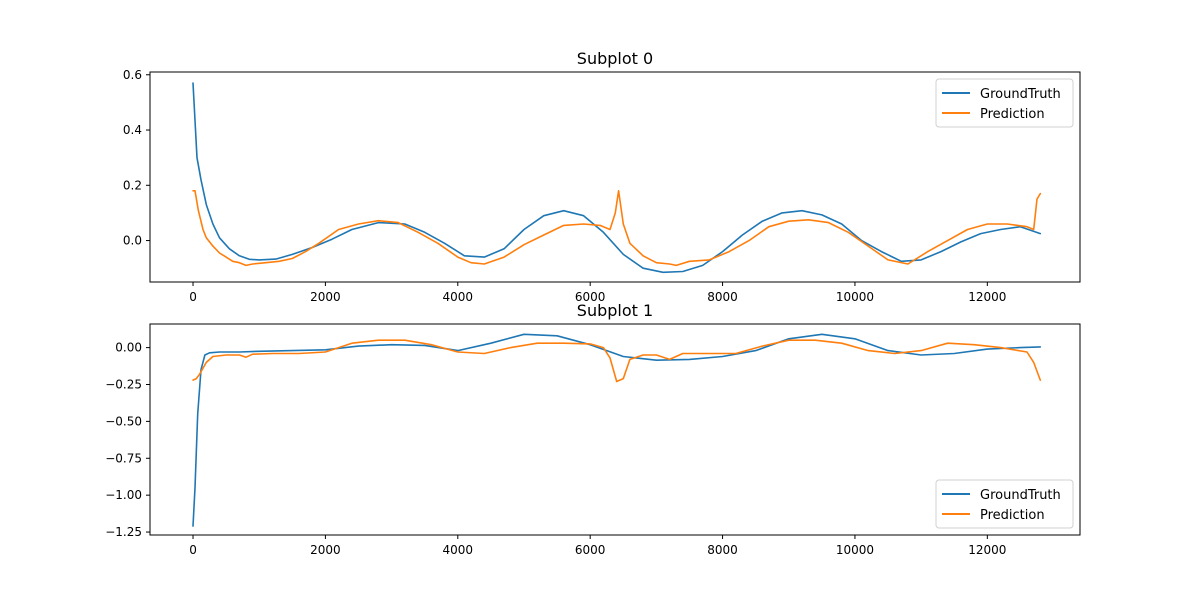 The image size is (1200, 600). I want to click on y-tick-label: −0.25, so click(123, 384).